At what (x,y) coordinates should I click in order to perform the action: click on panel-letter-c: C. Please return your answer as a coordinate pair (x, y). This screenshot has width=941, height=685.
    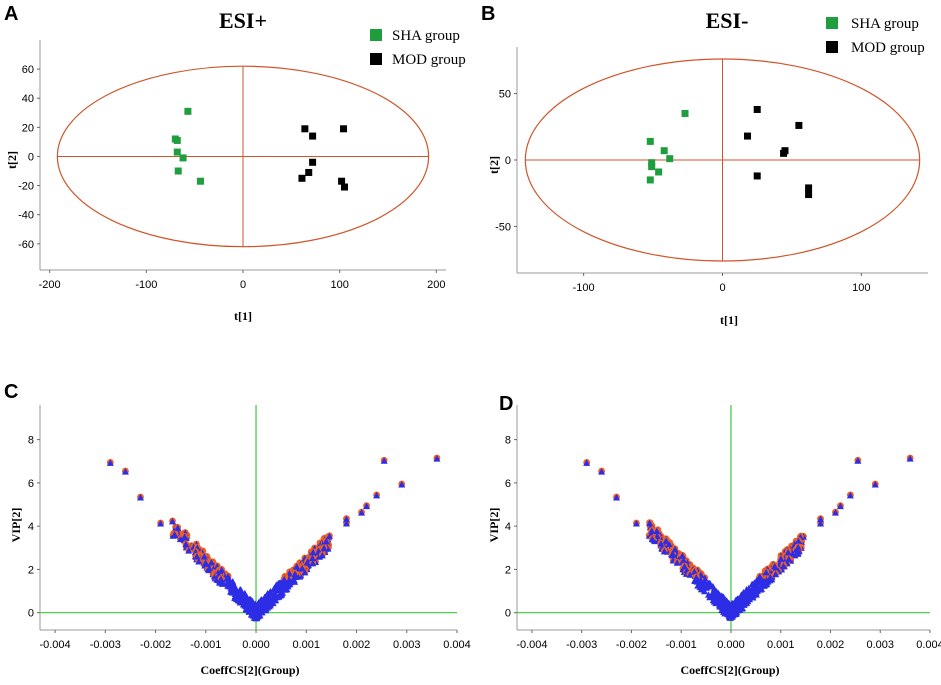
    Looking at the image, I should click on (11, 392).